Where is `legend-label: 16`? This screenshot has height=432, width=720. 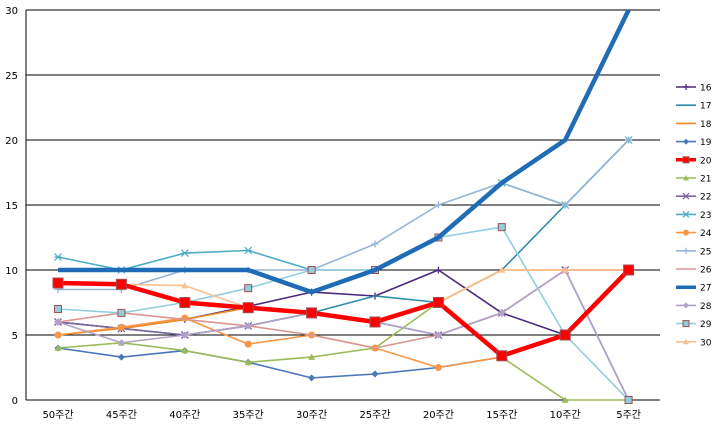 legend-label: 16 is located at coordinates (706, 89).